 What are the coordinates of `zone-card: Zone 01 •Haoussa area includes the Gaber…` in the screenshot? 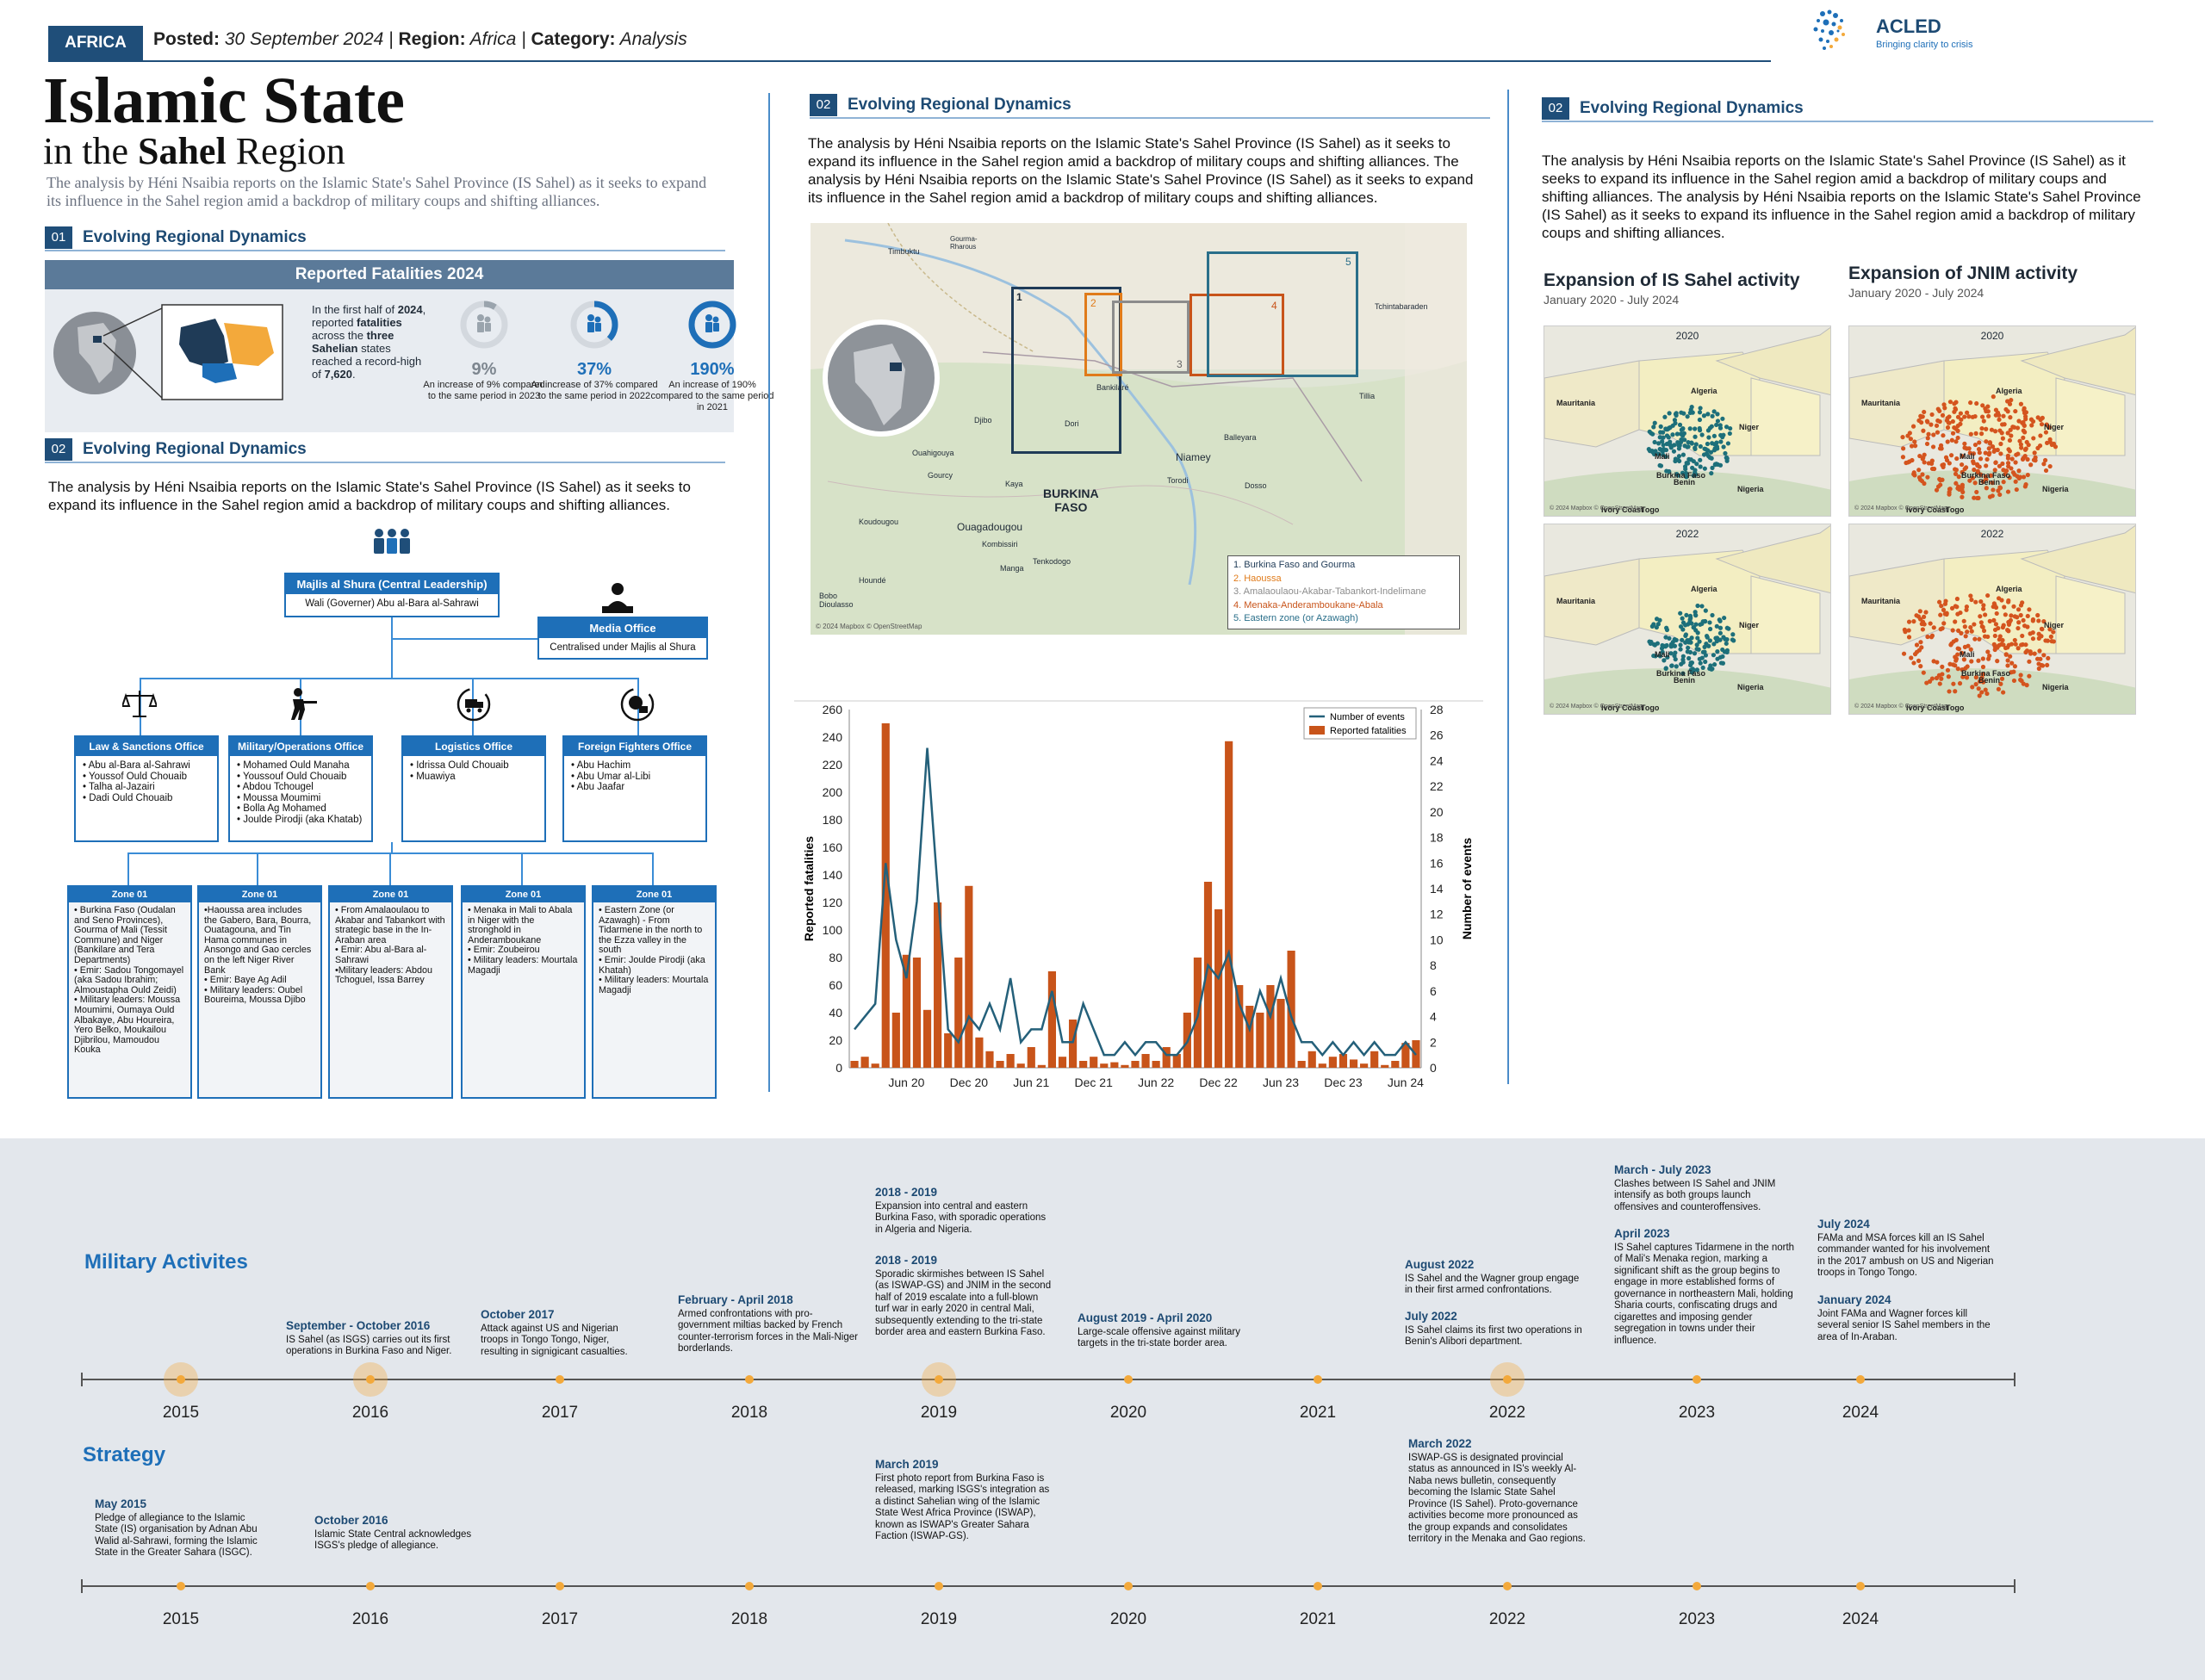 It's located at (259, 992).